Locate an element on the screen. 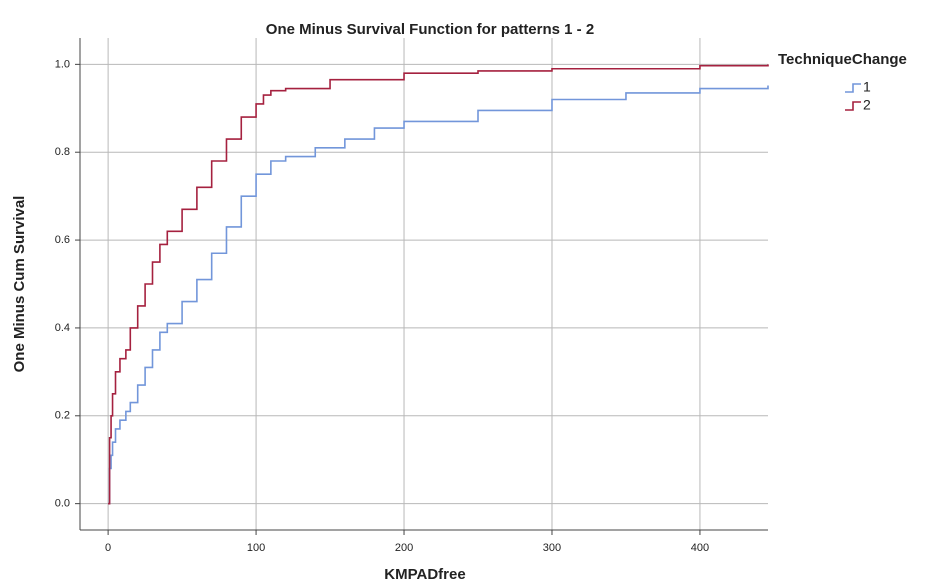 Image resolution: width=950 pixels, height=586 pixels. legend-label: 2 is located at coordinates (867, 105).